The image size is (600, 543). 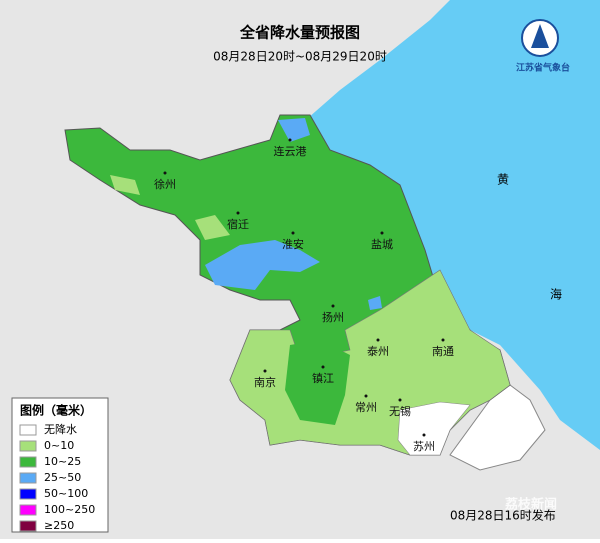 I want to click on sea-label: 海, so click(x=556, y=294).